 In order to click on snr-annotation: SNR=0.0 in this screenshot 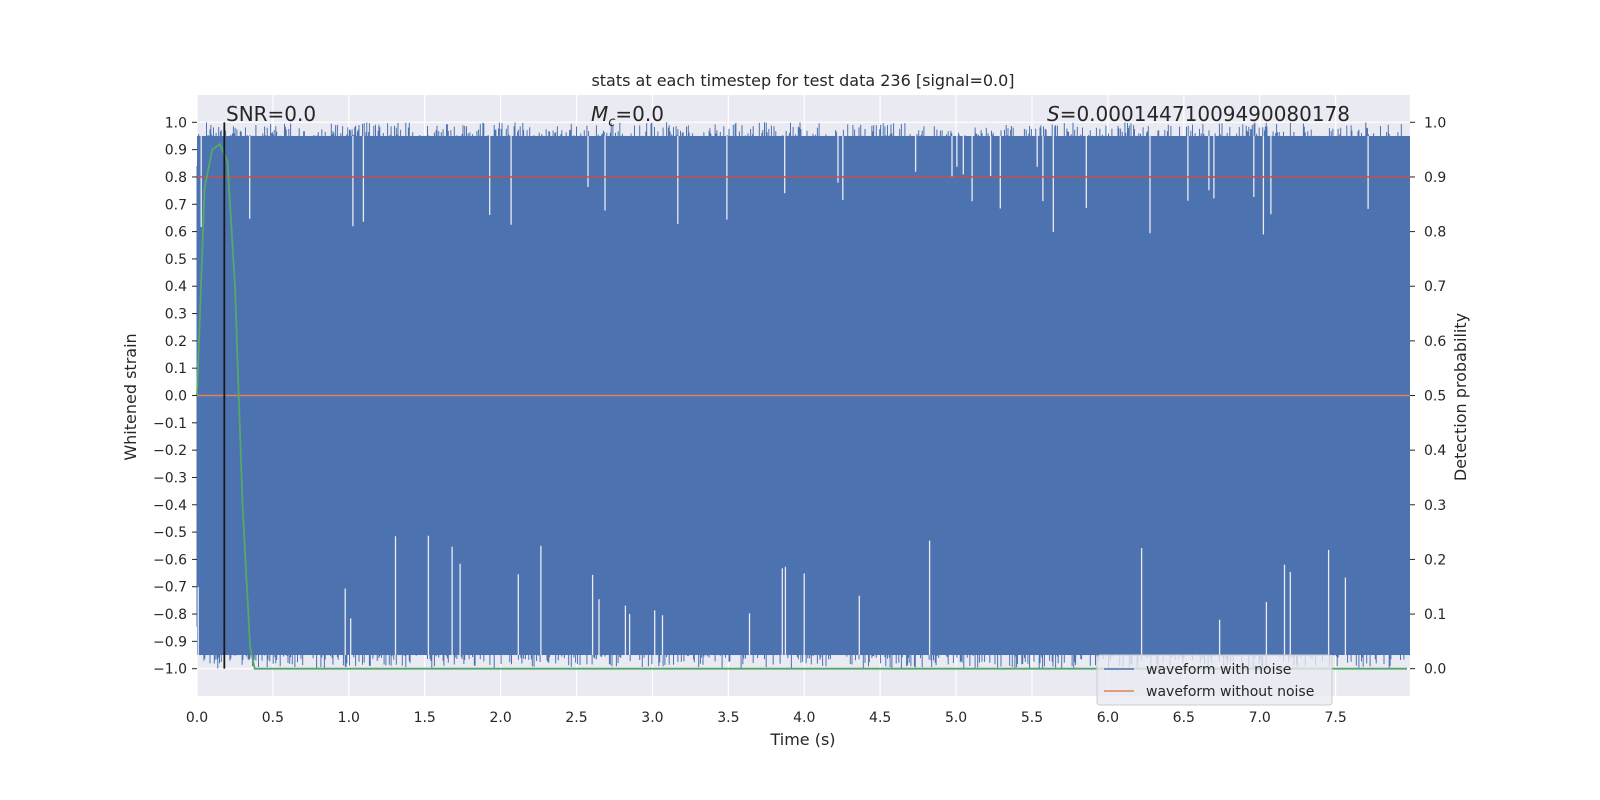, I will do `click(271, 114)`.